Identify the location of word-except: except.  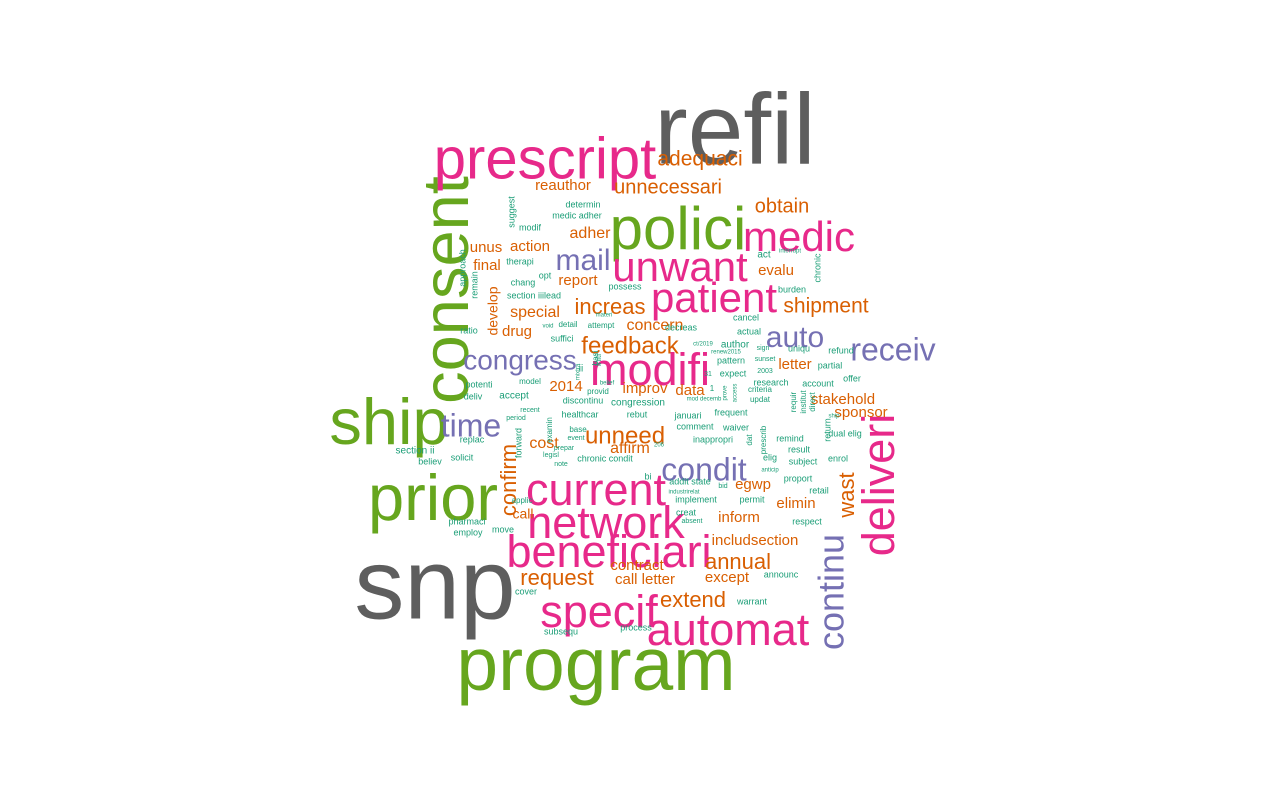
(727, 577).